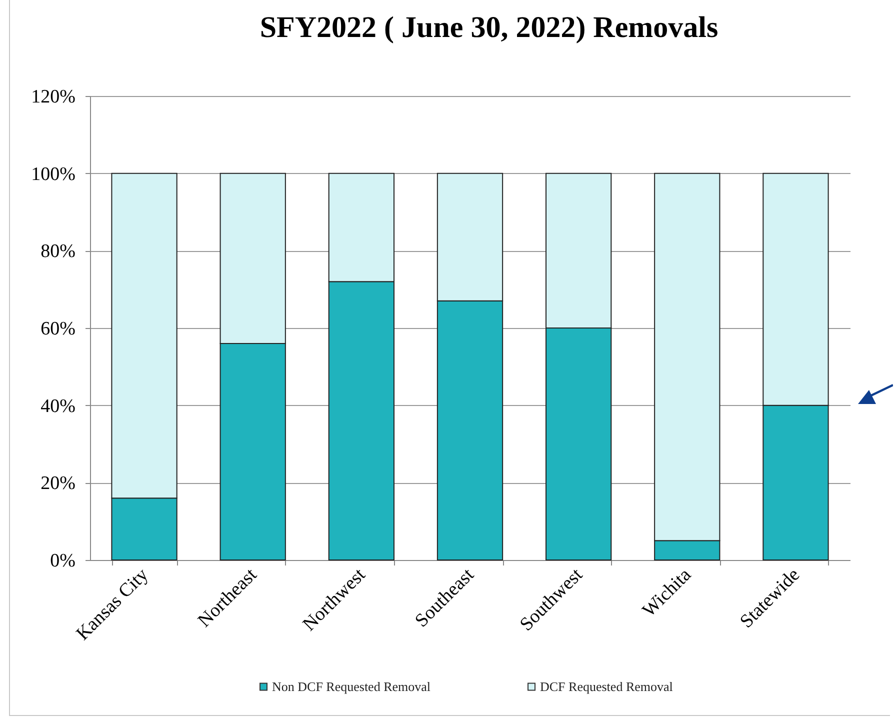  What do you see at coordinates (53, 174) in the screenshot?
I see `y-tick-label: 100%` at bounding box center [53, 174].